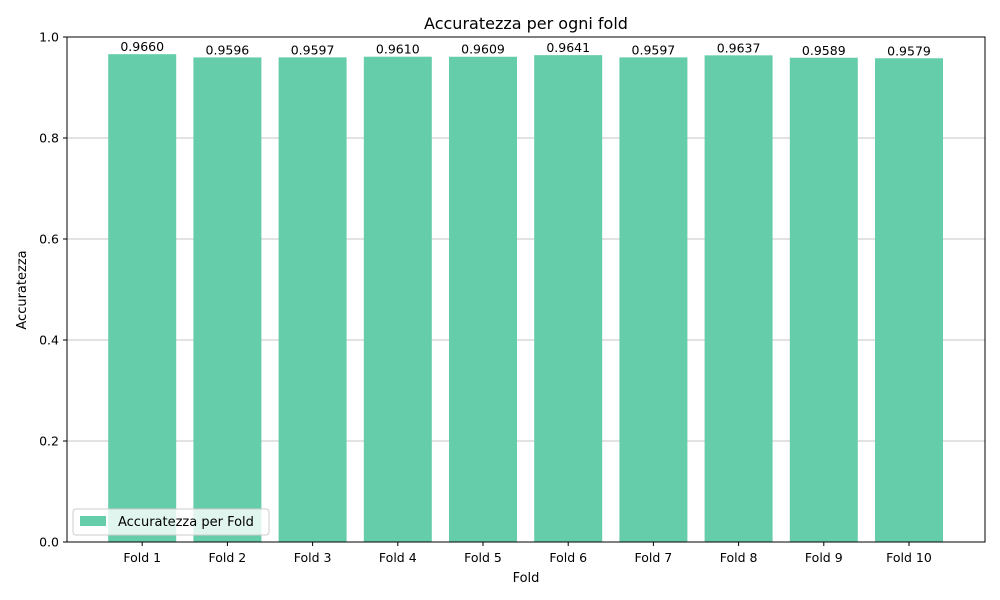  I want to click on x-tick-label: Fold 9, so click(824, 557).